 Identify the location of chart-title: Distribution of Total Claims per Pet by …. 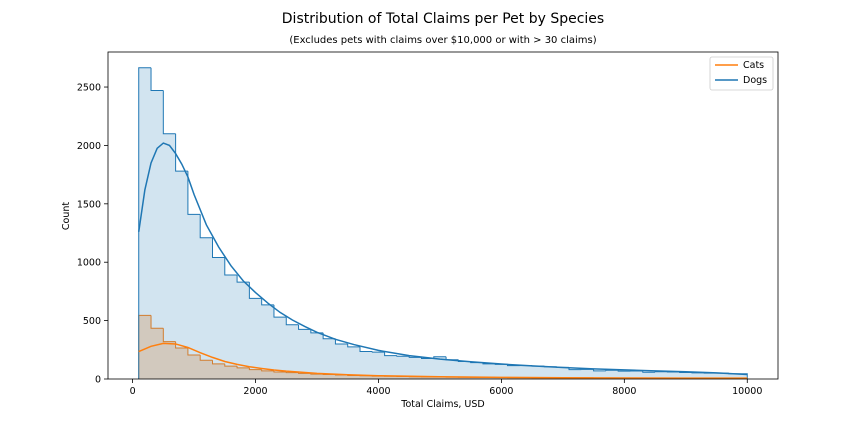
(443, 19).